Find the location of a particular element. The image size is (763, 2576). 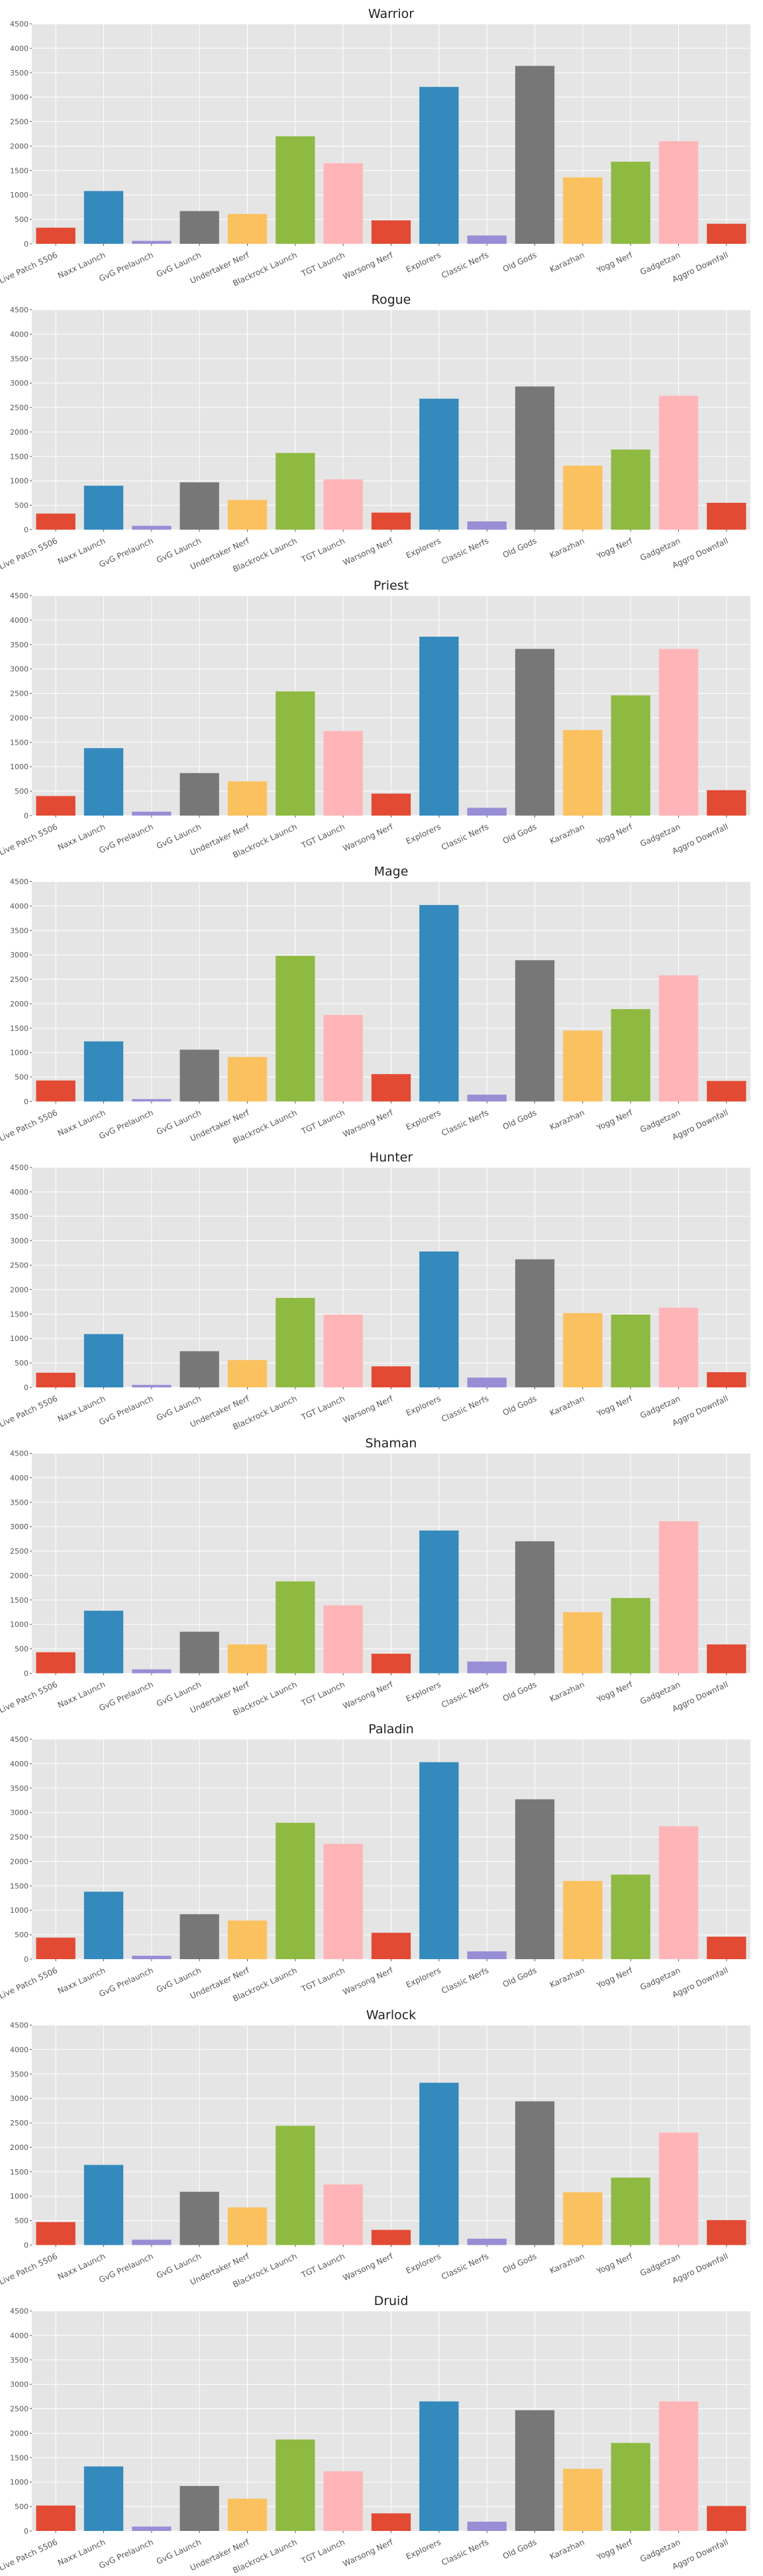

bar-naxx-launch is located at coordinates (103, 782).